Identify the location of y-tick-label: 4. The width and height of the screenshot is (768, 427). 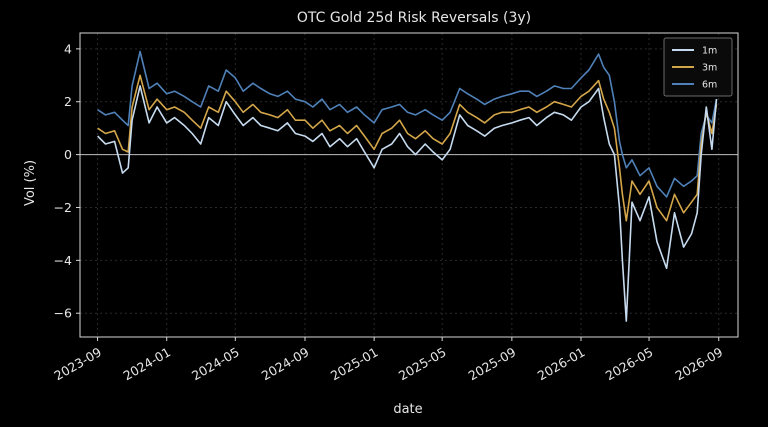
(68, 48).